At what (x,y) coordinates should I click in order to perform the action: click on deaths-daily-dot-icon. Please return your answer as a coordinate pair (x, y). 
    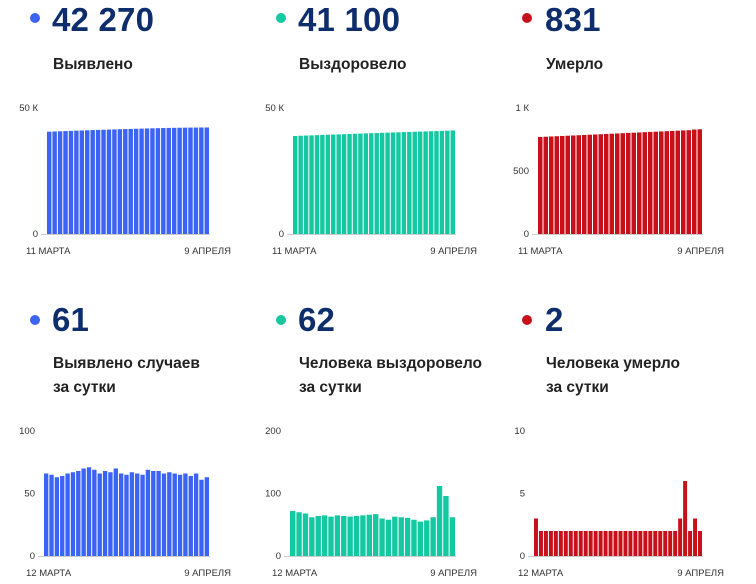
    Looking at the image, I should click on (527, 320).